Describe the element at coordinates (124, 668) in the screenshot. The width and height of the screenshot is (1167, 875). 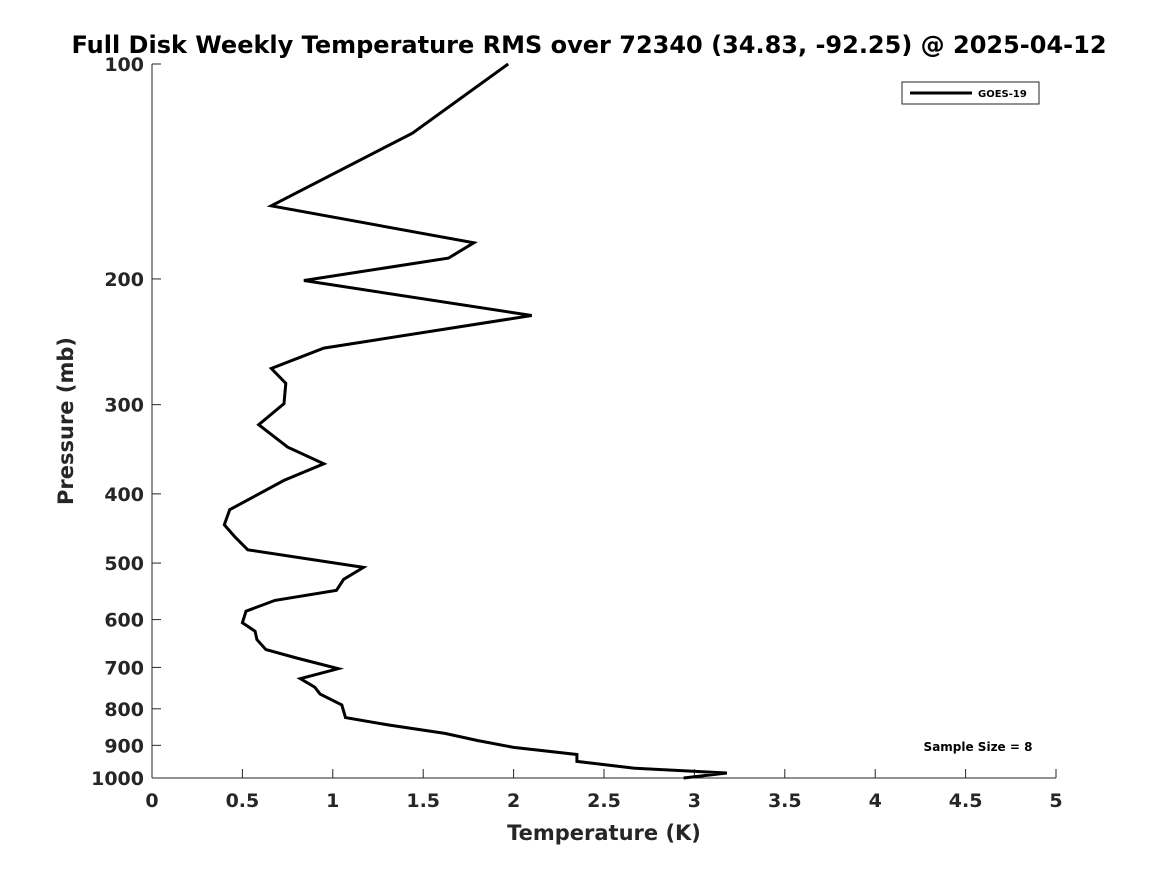
I see `y-tick-label: 700` at that location.